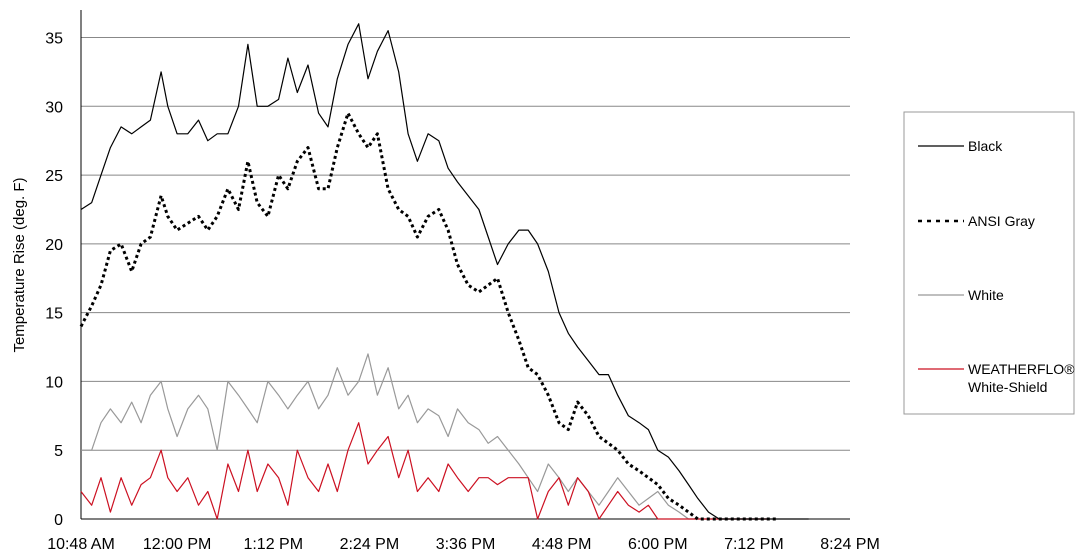  Describe the element at coordinates (177, 544) in the screenshot. I see `x-tick-label: 12:00 PM` at that location.